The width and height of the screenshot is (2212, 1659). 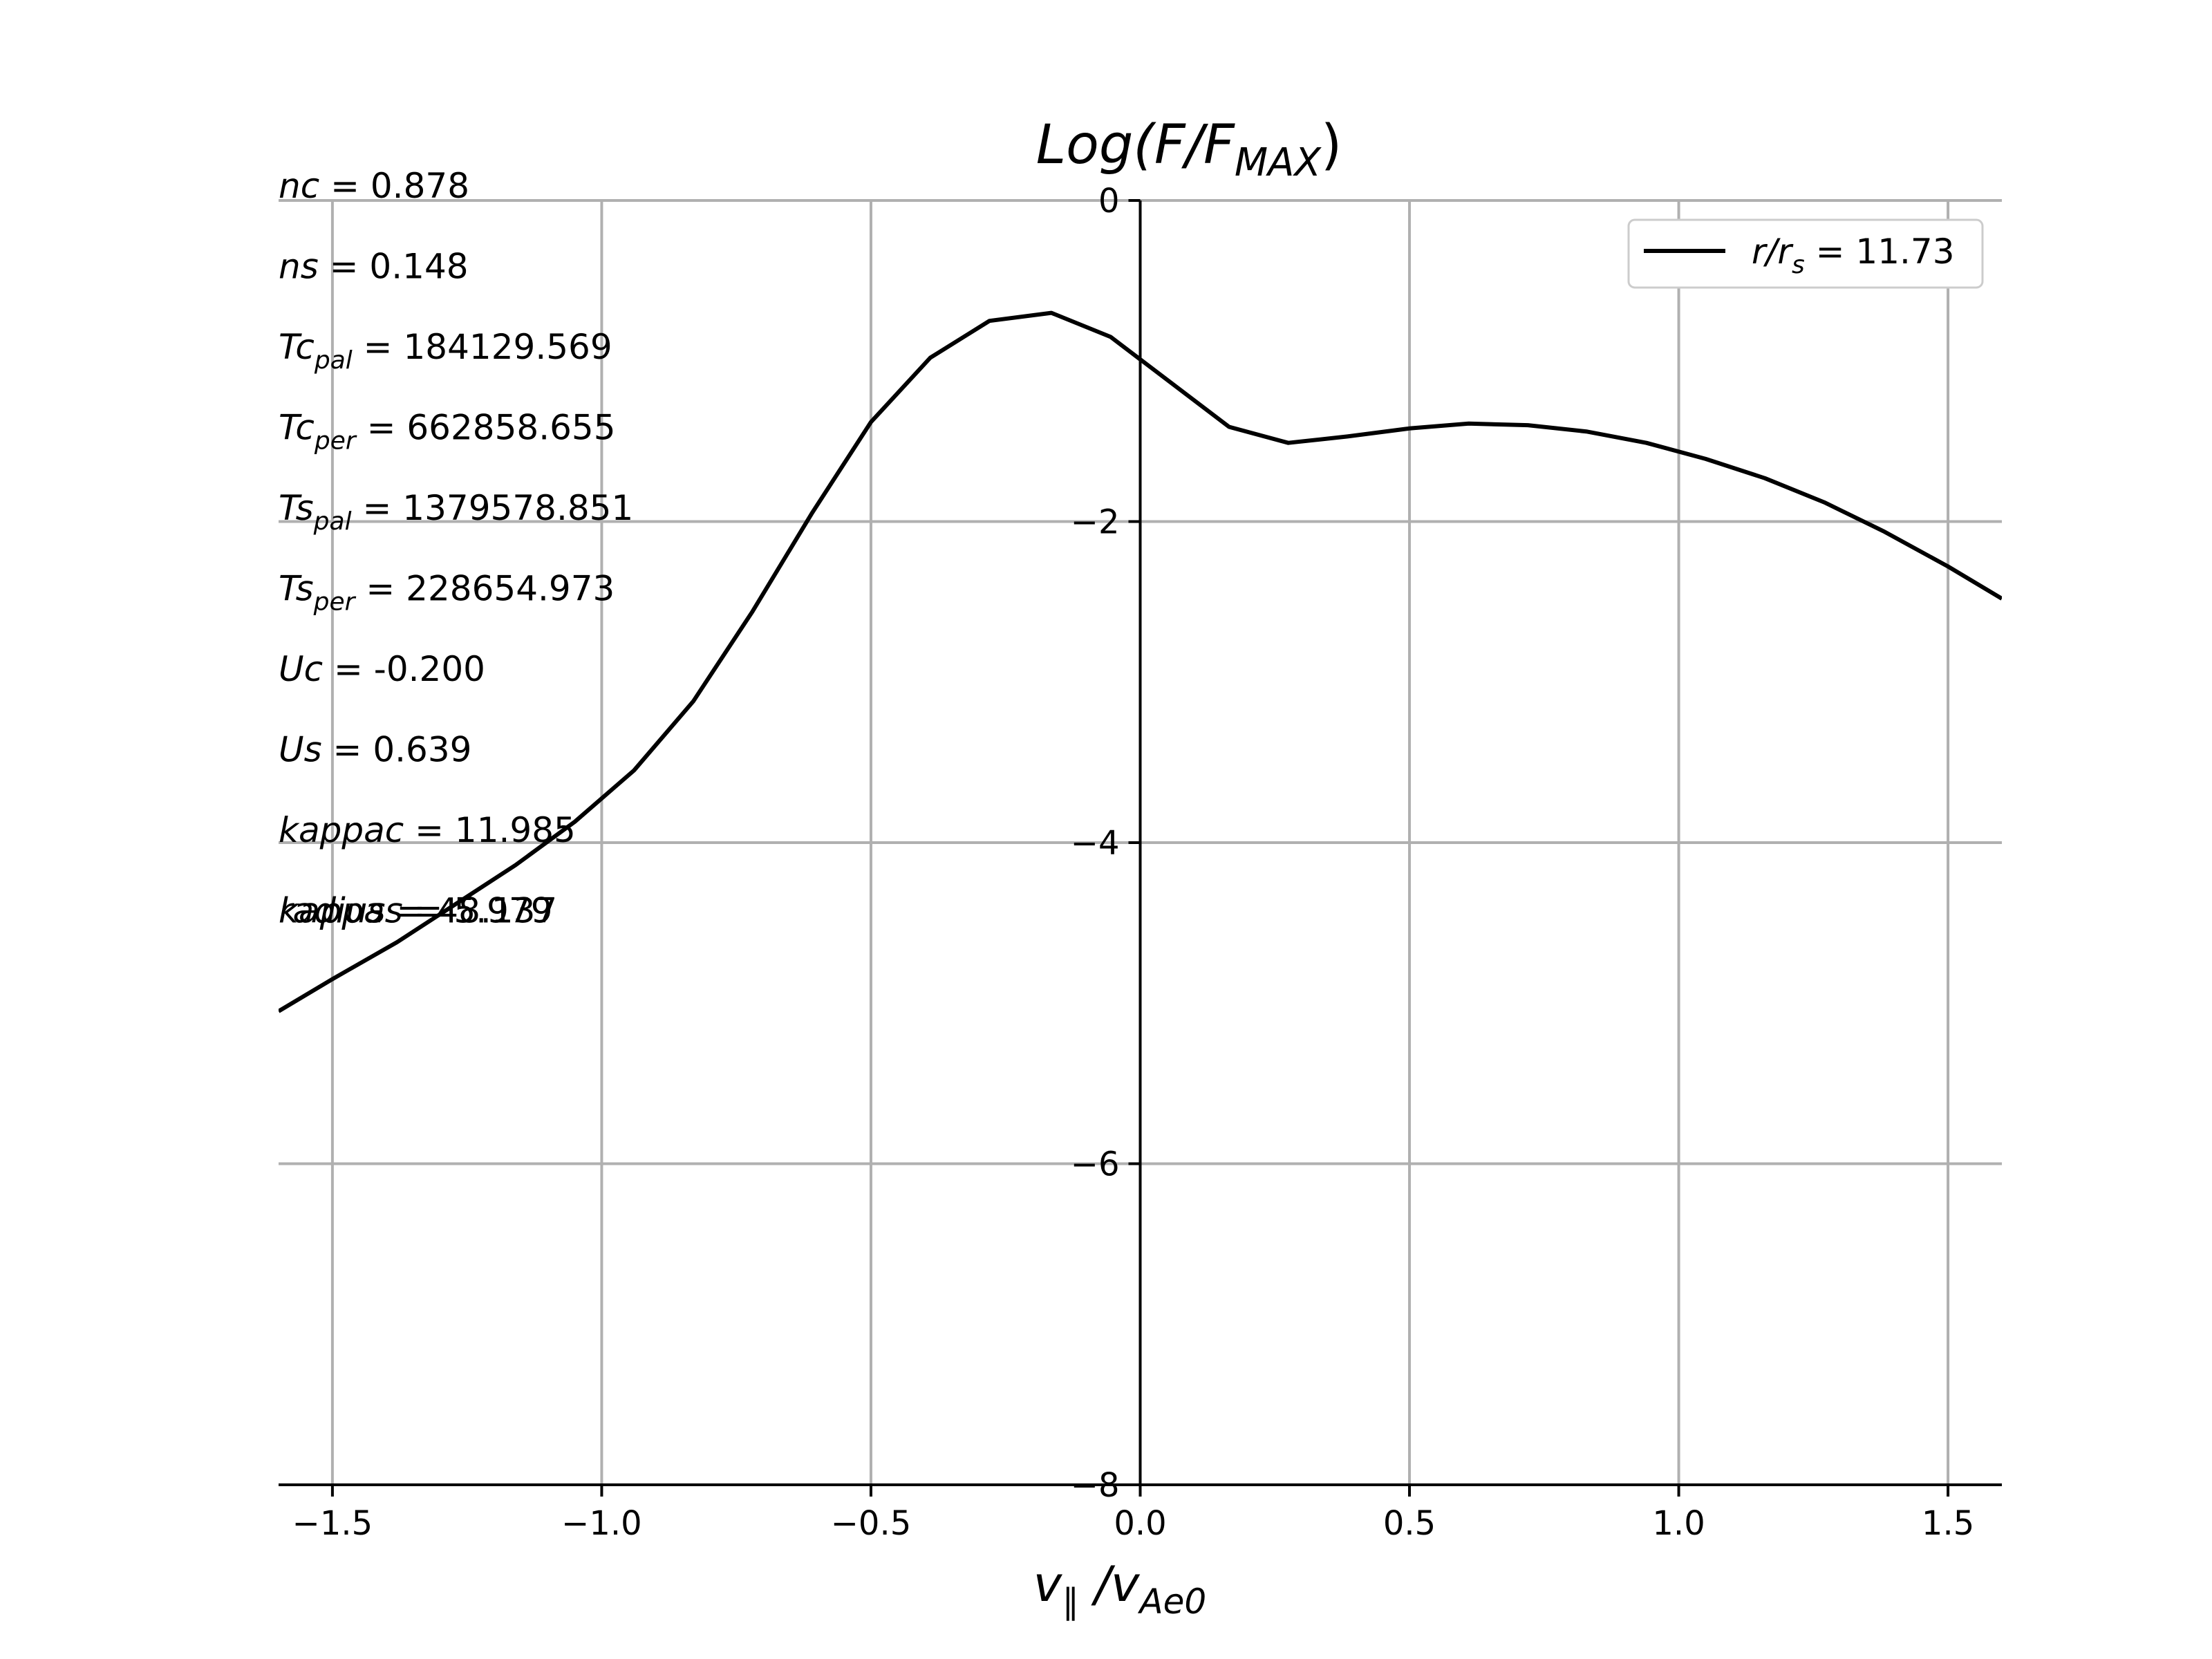 What do you see at coordinates (374, 186) in the screenshot?
I see `annotation-nc: nc = 0.878` at bounding box center [374, 186].